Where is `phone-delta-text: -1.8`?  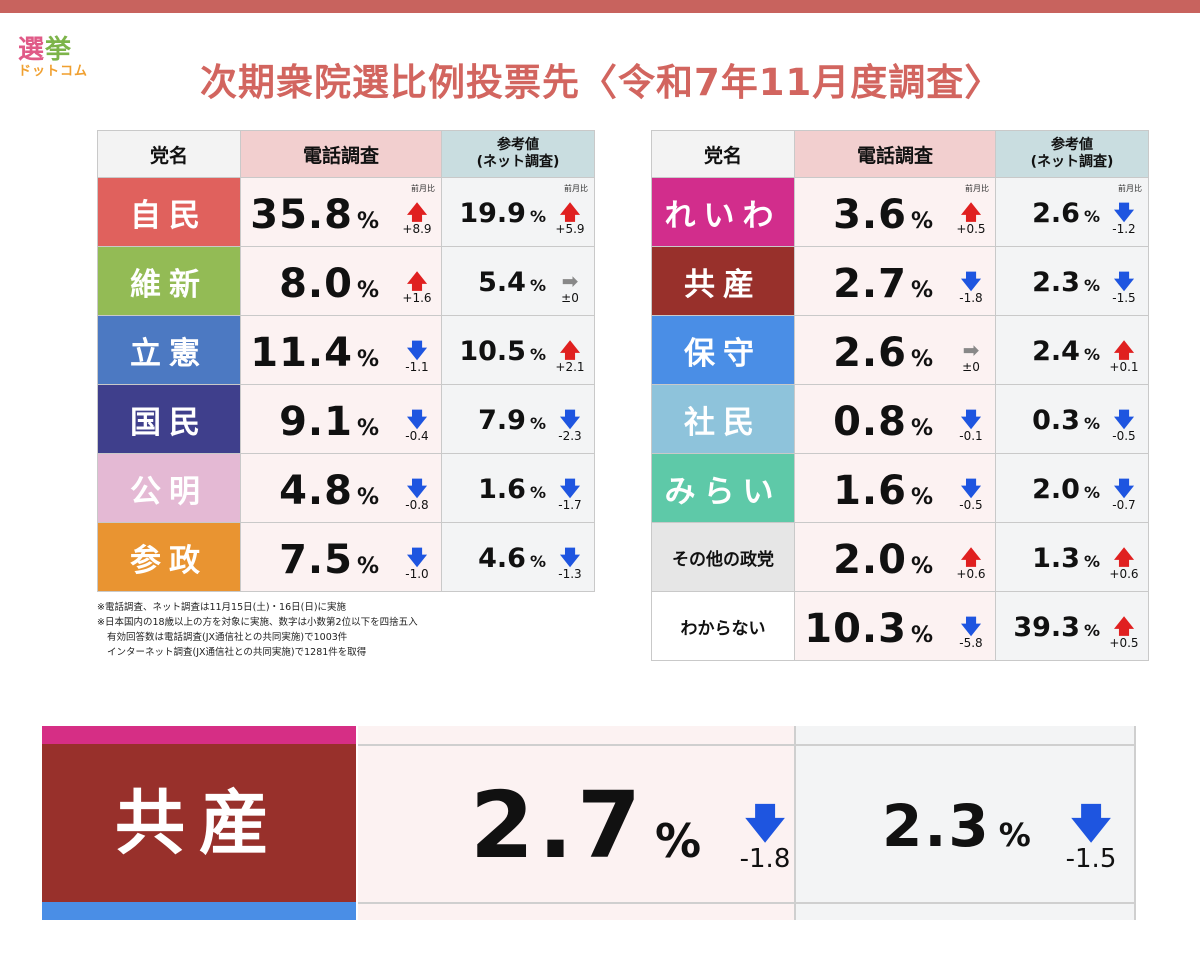
phone-delta-text: -1.8 is located at coordinates (971, 298).